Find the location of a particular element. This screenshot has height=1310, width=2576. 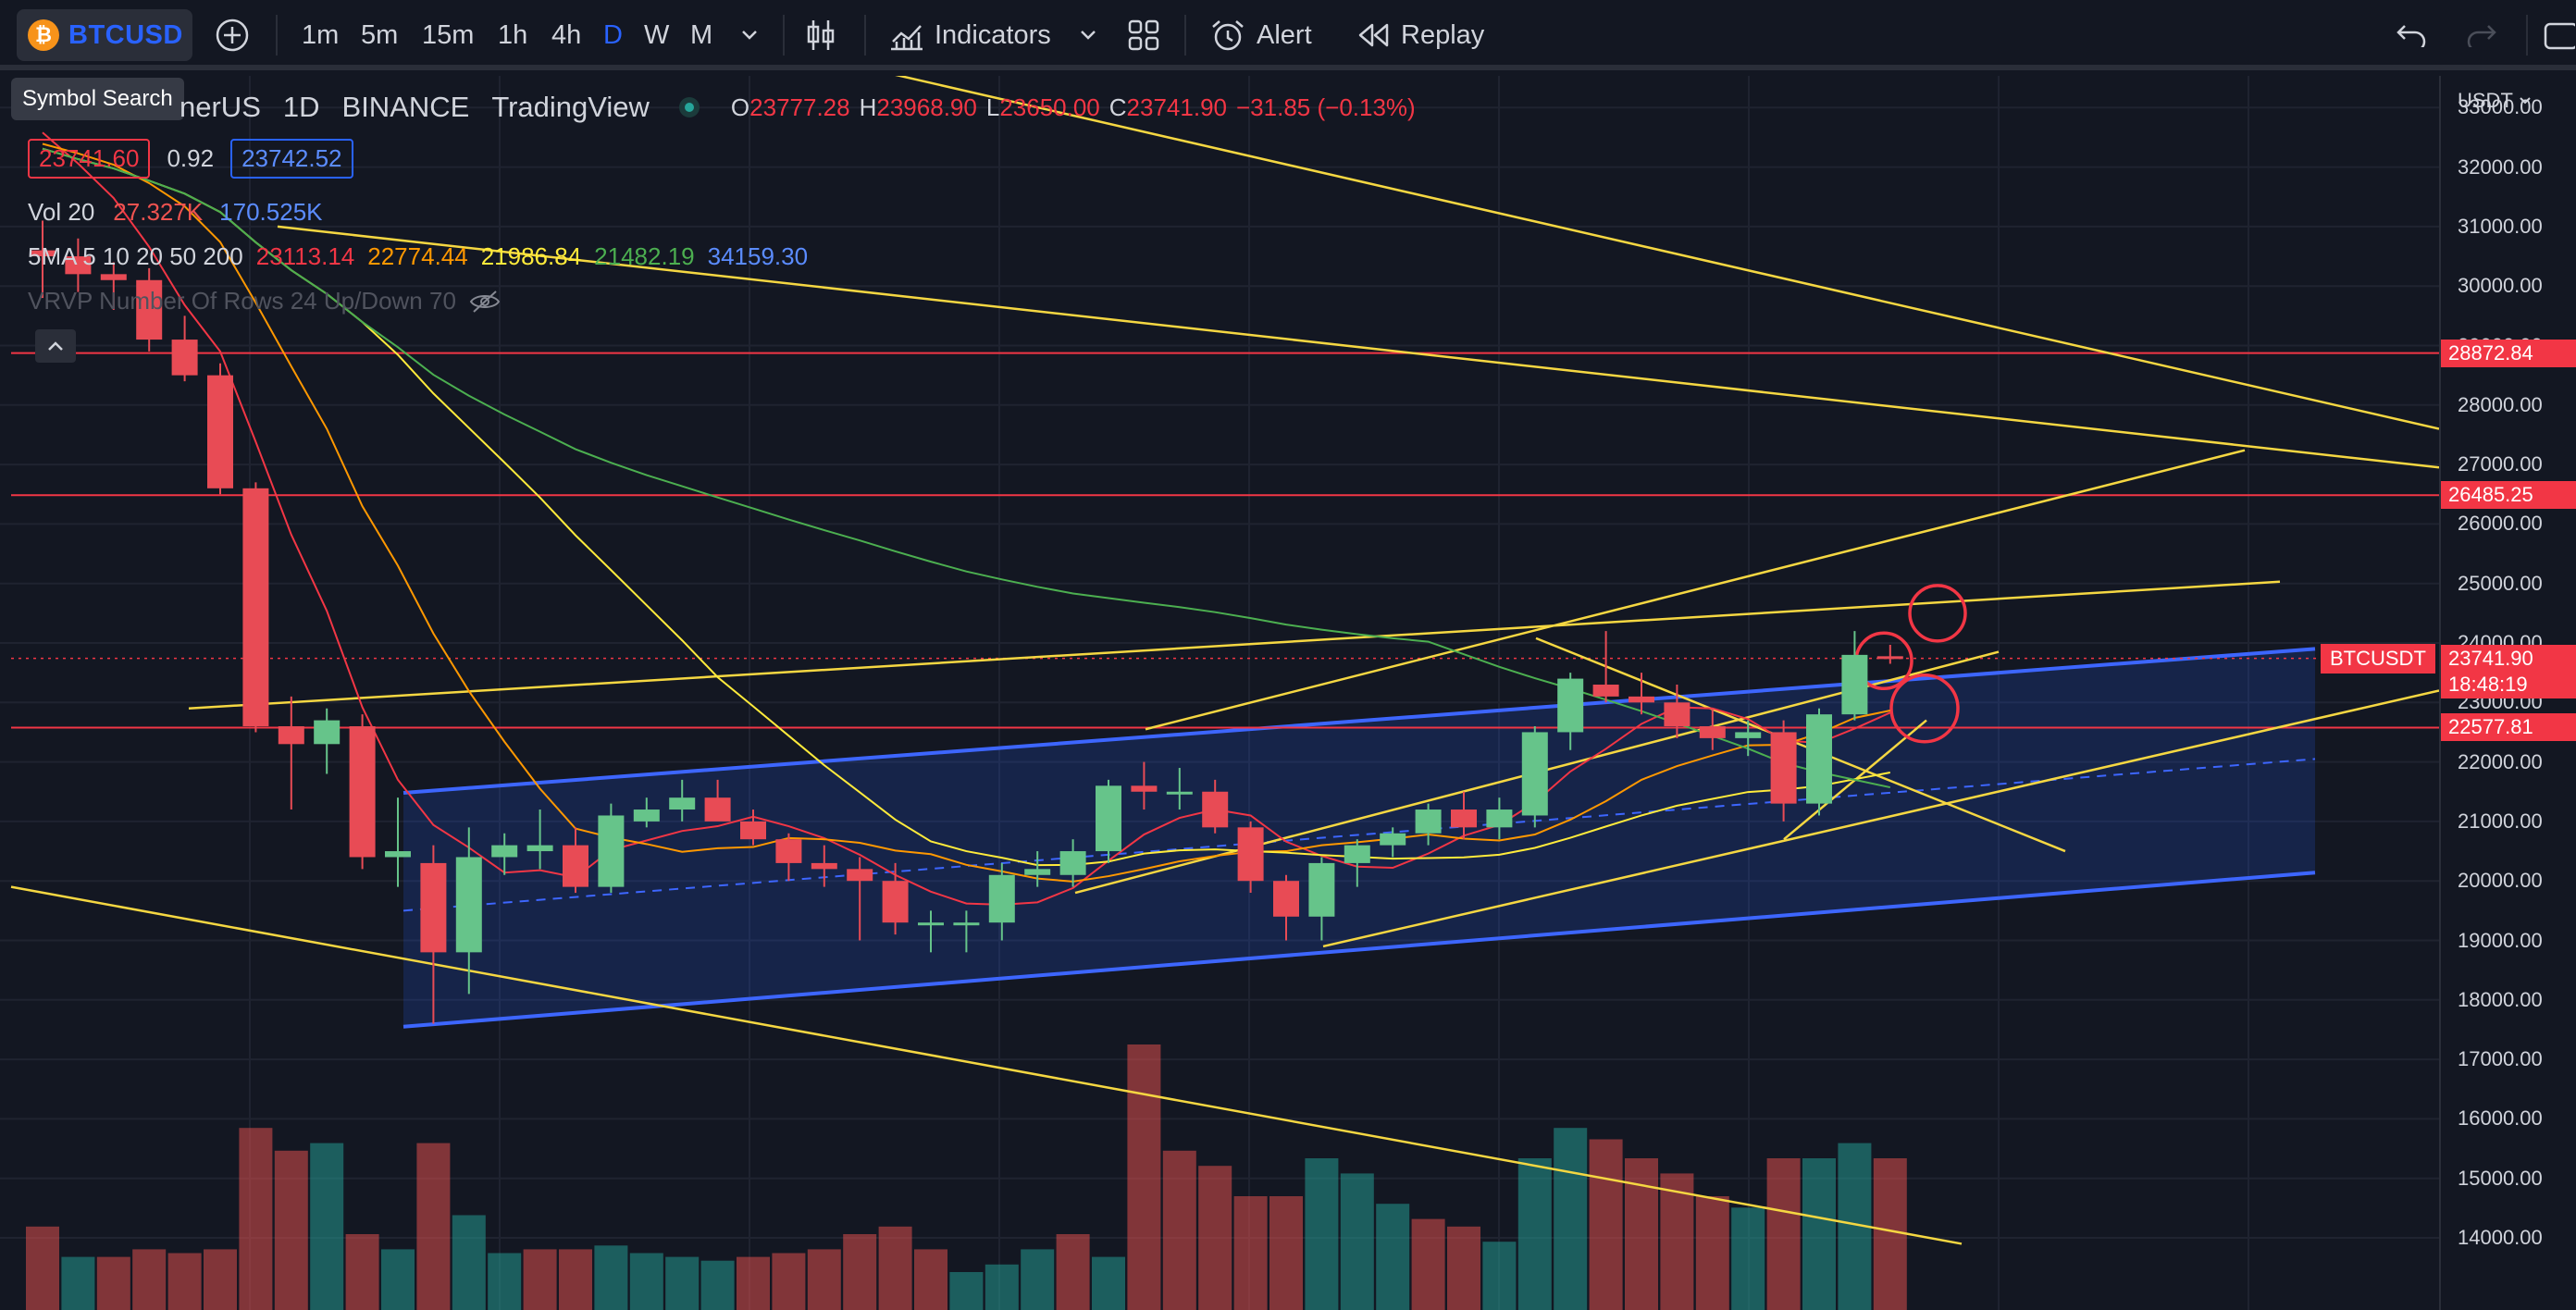

vrvp-legend: VRVP Number Of Rows 24 Up/Down 70 is located at coordinates (265, 301).